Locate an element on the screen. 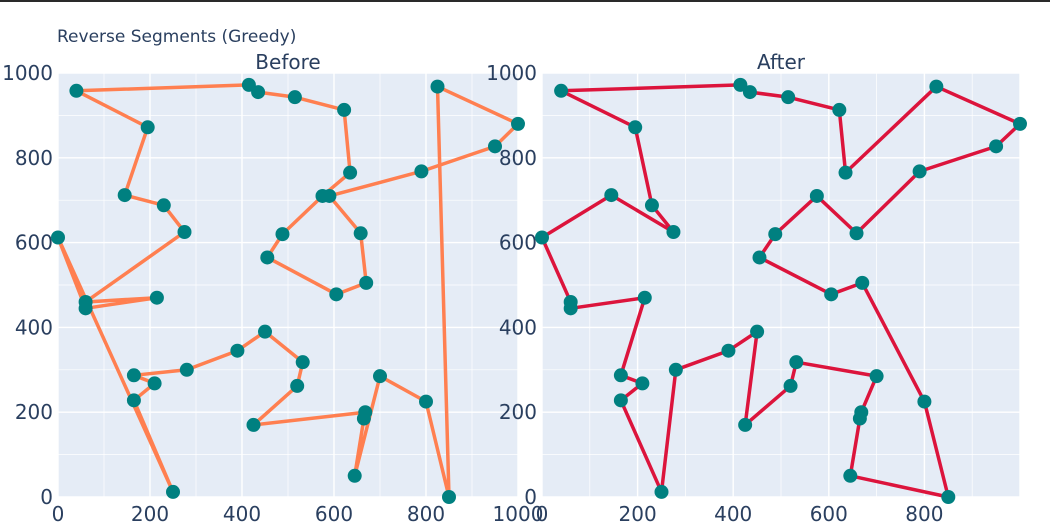 Image resolution: width=1050 pixels, height=531 pixels. top-border is located at coordinates (525, 1).